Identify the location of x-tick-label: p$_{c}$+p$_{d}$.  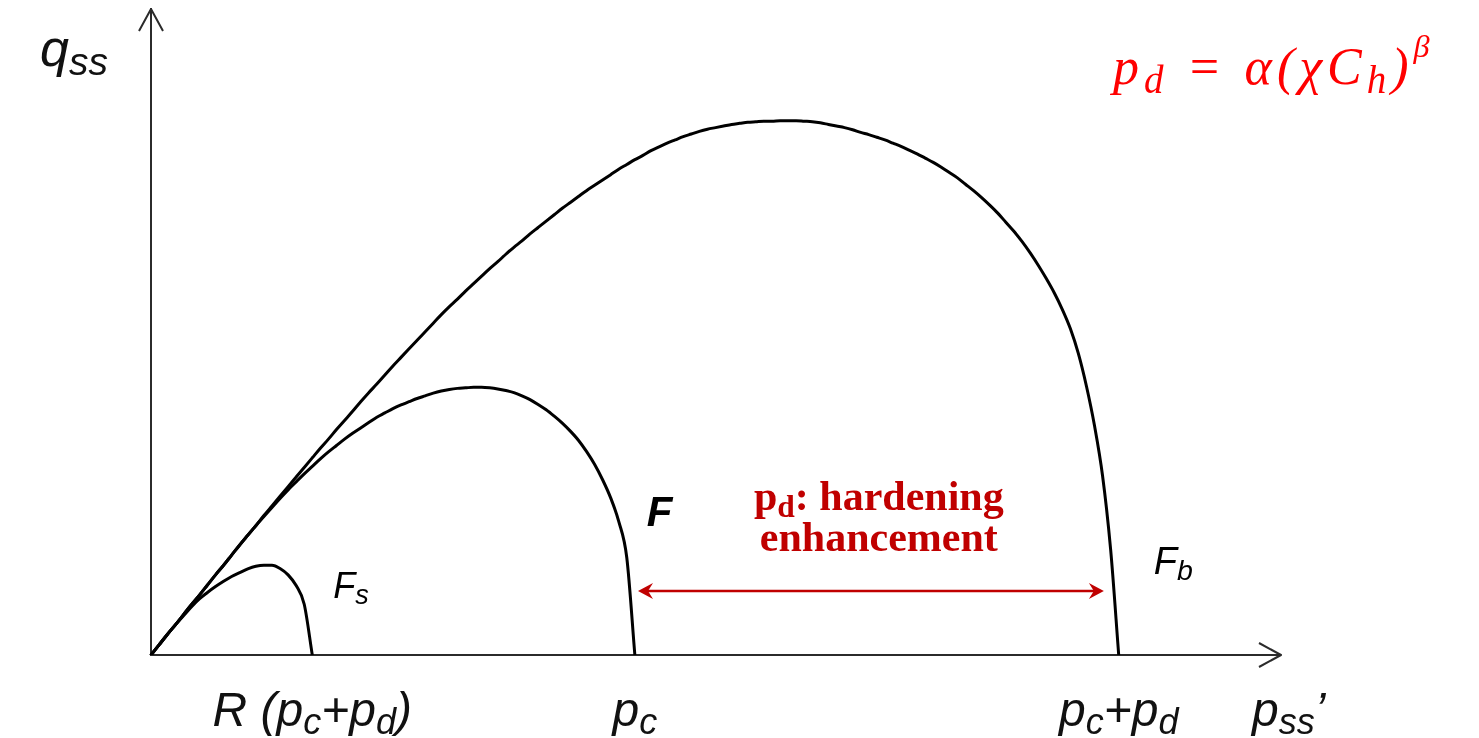
(1118, 710).